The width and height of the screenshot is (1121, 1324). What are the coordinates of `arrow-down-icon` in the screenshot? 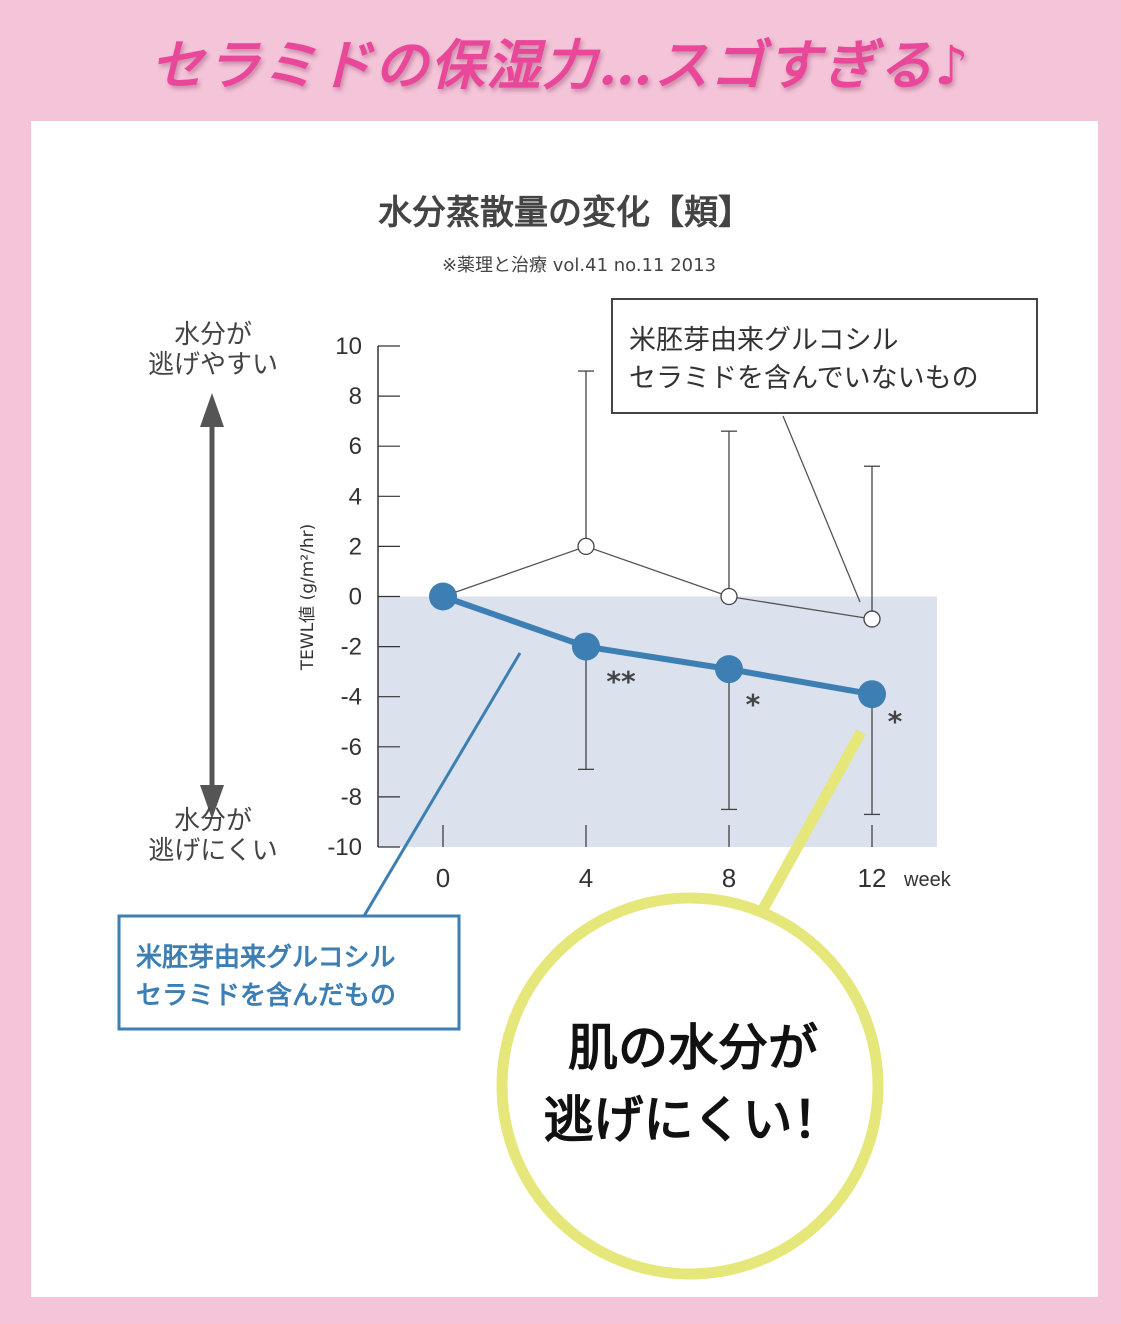 It's located at (212, 802).